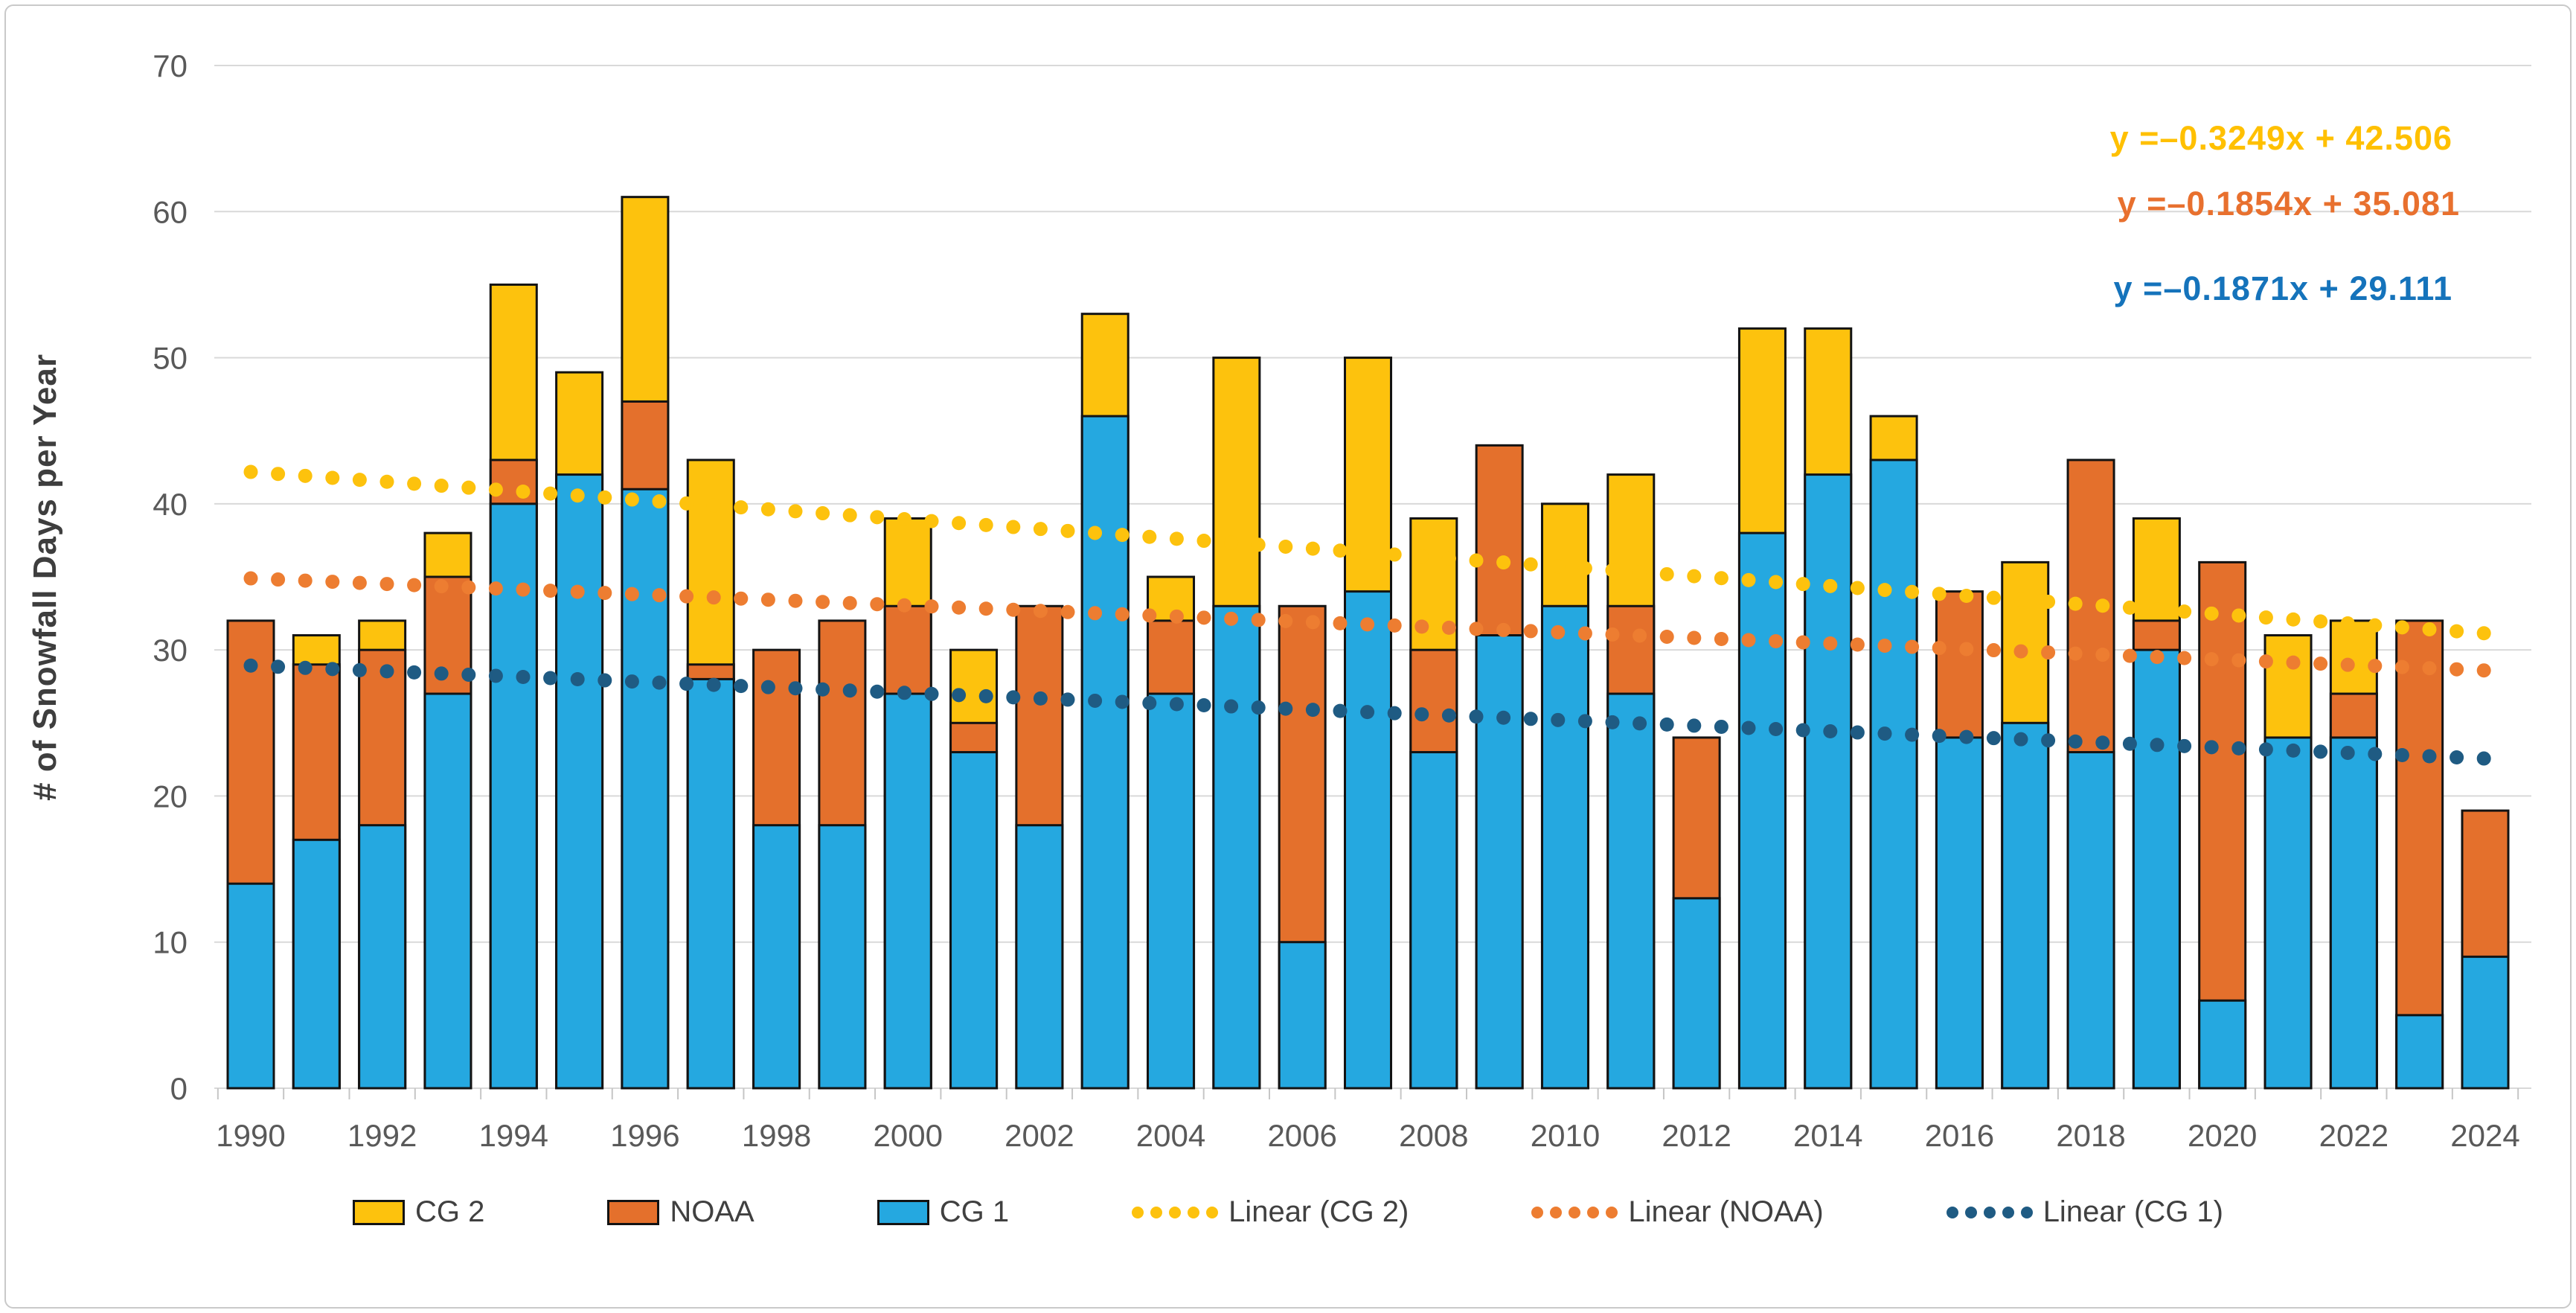 Image resolution: width=2576 pixels, height=1313 pixels. Describe the element at coordinates (1236, 847) in the screenshot. I see `bar-2005-cg1` at that location.